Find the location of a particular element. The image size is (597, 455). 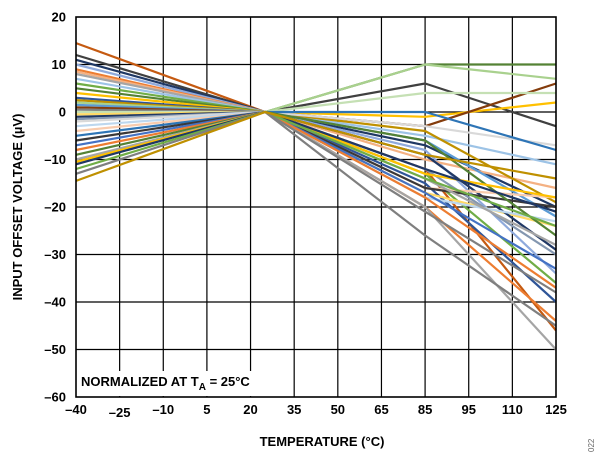

figure-id: 022 is located at coordinates (591, 445).